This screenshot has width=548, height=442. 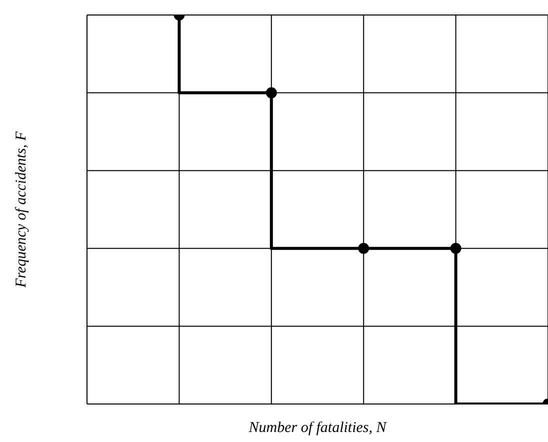 I want to click on x-axis-title: Number of fatalities, N, so click(x=318, y=428).